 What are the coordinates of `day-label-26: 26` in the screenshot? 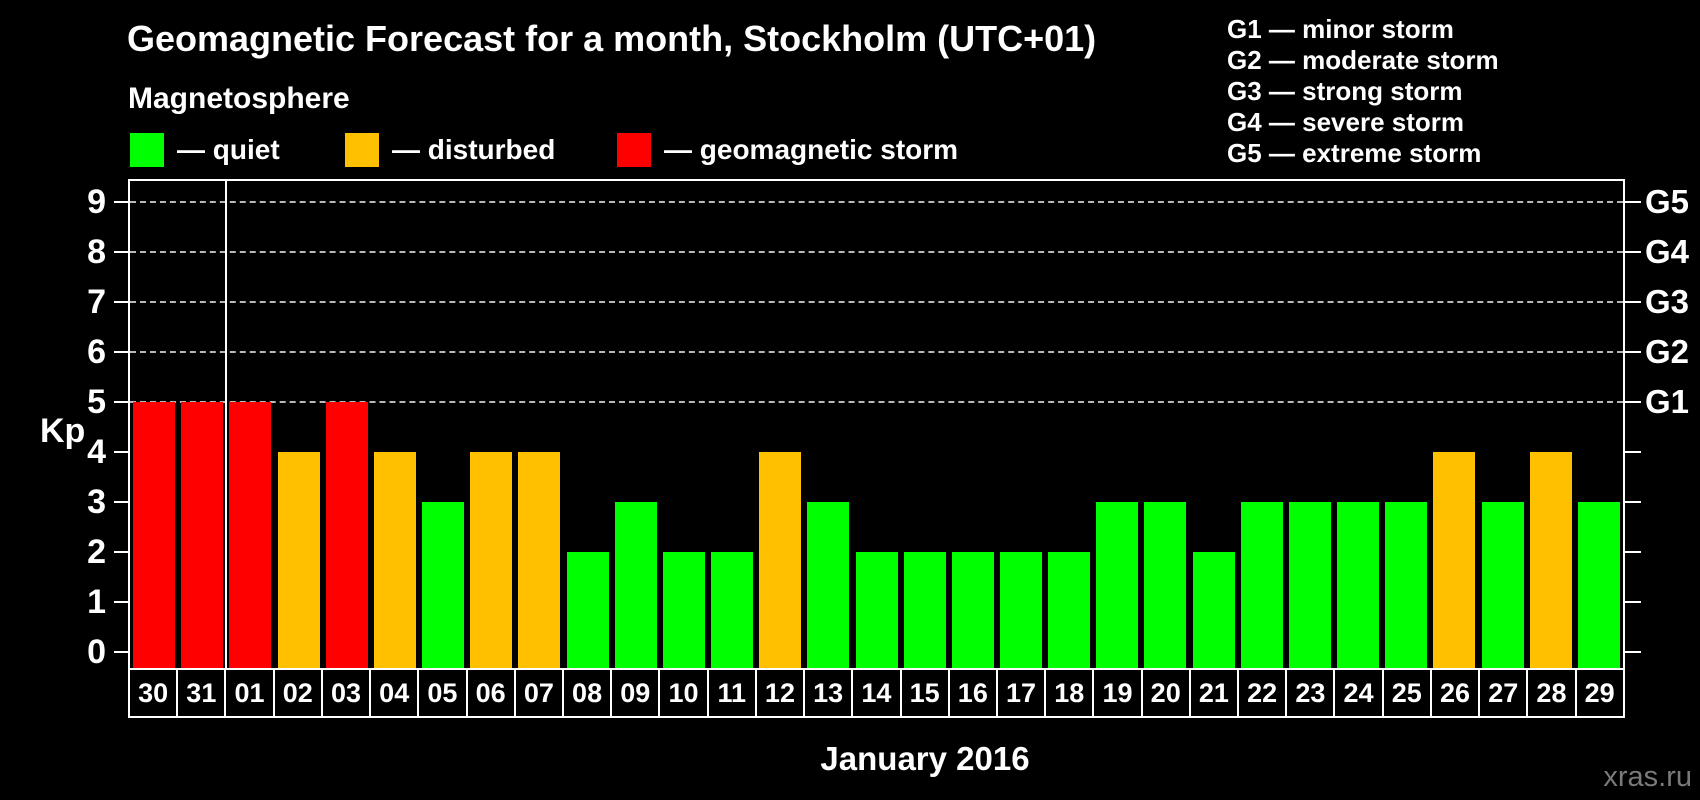 It's located at (1455, 693).